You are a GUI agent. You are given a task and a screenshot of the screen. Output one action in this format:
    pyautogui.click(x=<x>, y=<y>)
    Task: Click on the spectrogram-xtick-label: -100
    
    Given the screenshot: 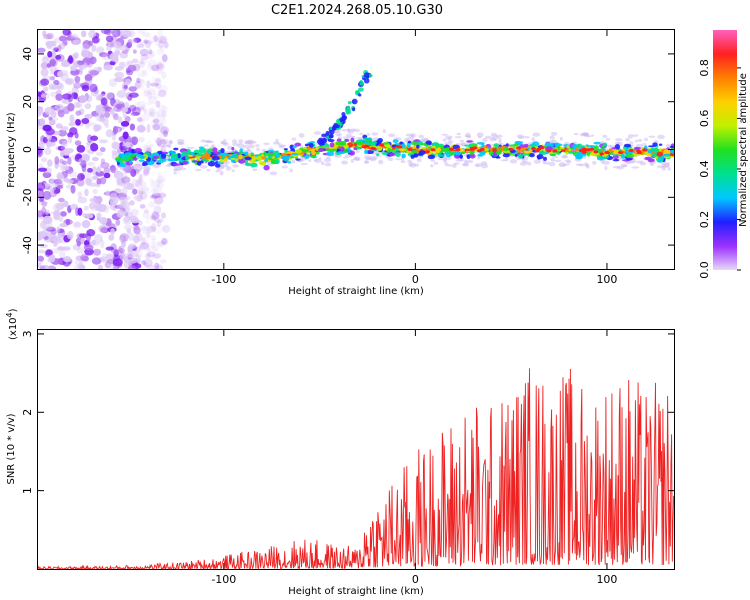 What is the action you would take?
    pyautogui.click(x=223, y=279)
    